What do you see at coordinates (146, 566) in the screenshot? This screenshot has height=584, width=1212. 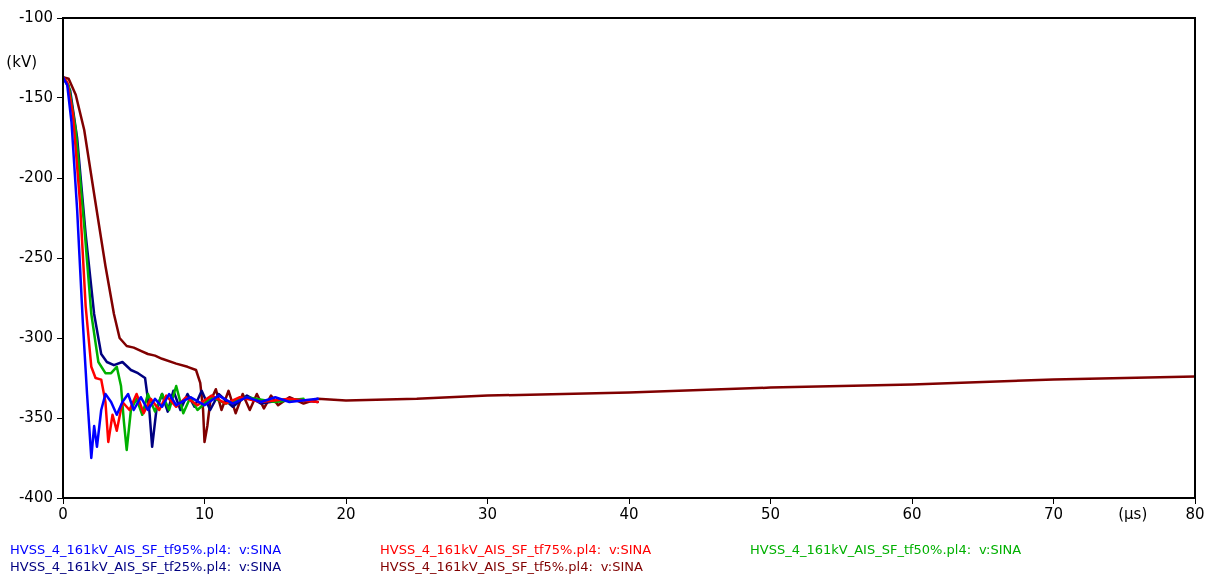 I see `text: HVSS_4_161kV_AIS_SF_tf25%.pl4: v:SINA` at bounding box center [146, 566].